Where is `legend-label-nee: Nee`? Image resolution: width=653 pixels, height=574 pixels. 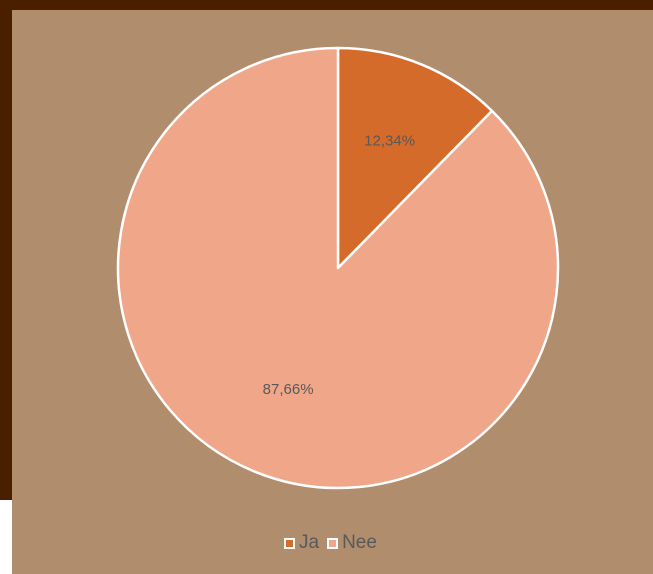 legend-label-nee: Nee is located at coordinates (359, 542).